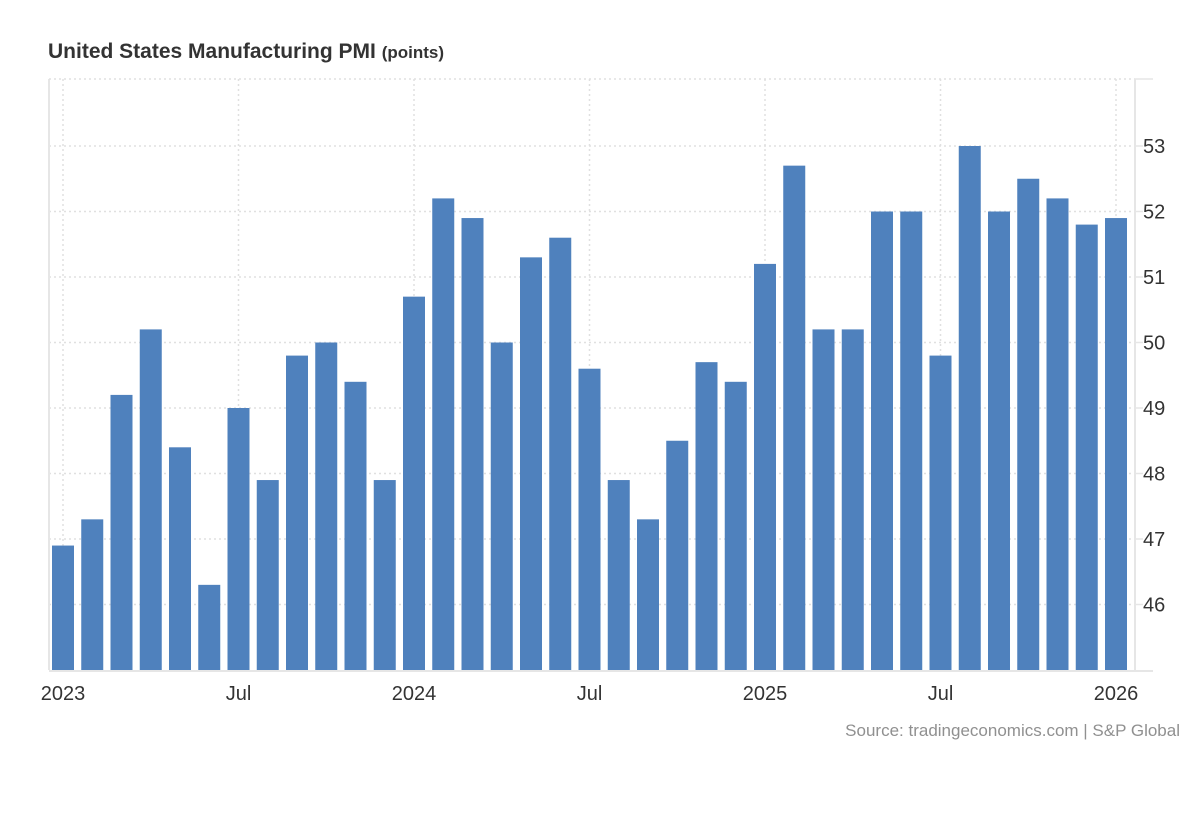  What do you see at coordinates (92, 594) in the screenshot?
I see `bar: Feb 2023: 47.3` at bounding box center [92, 594].